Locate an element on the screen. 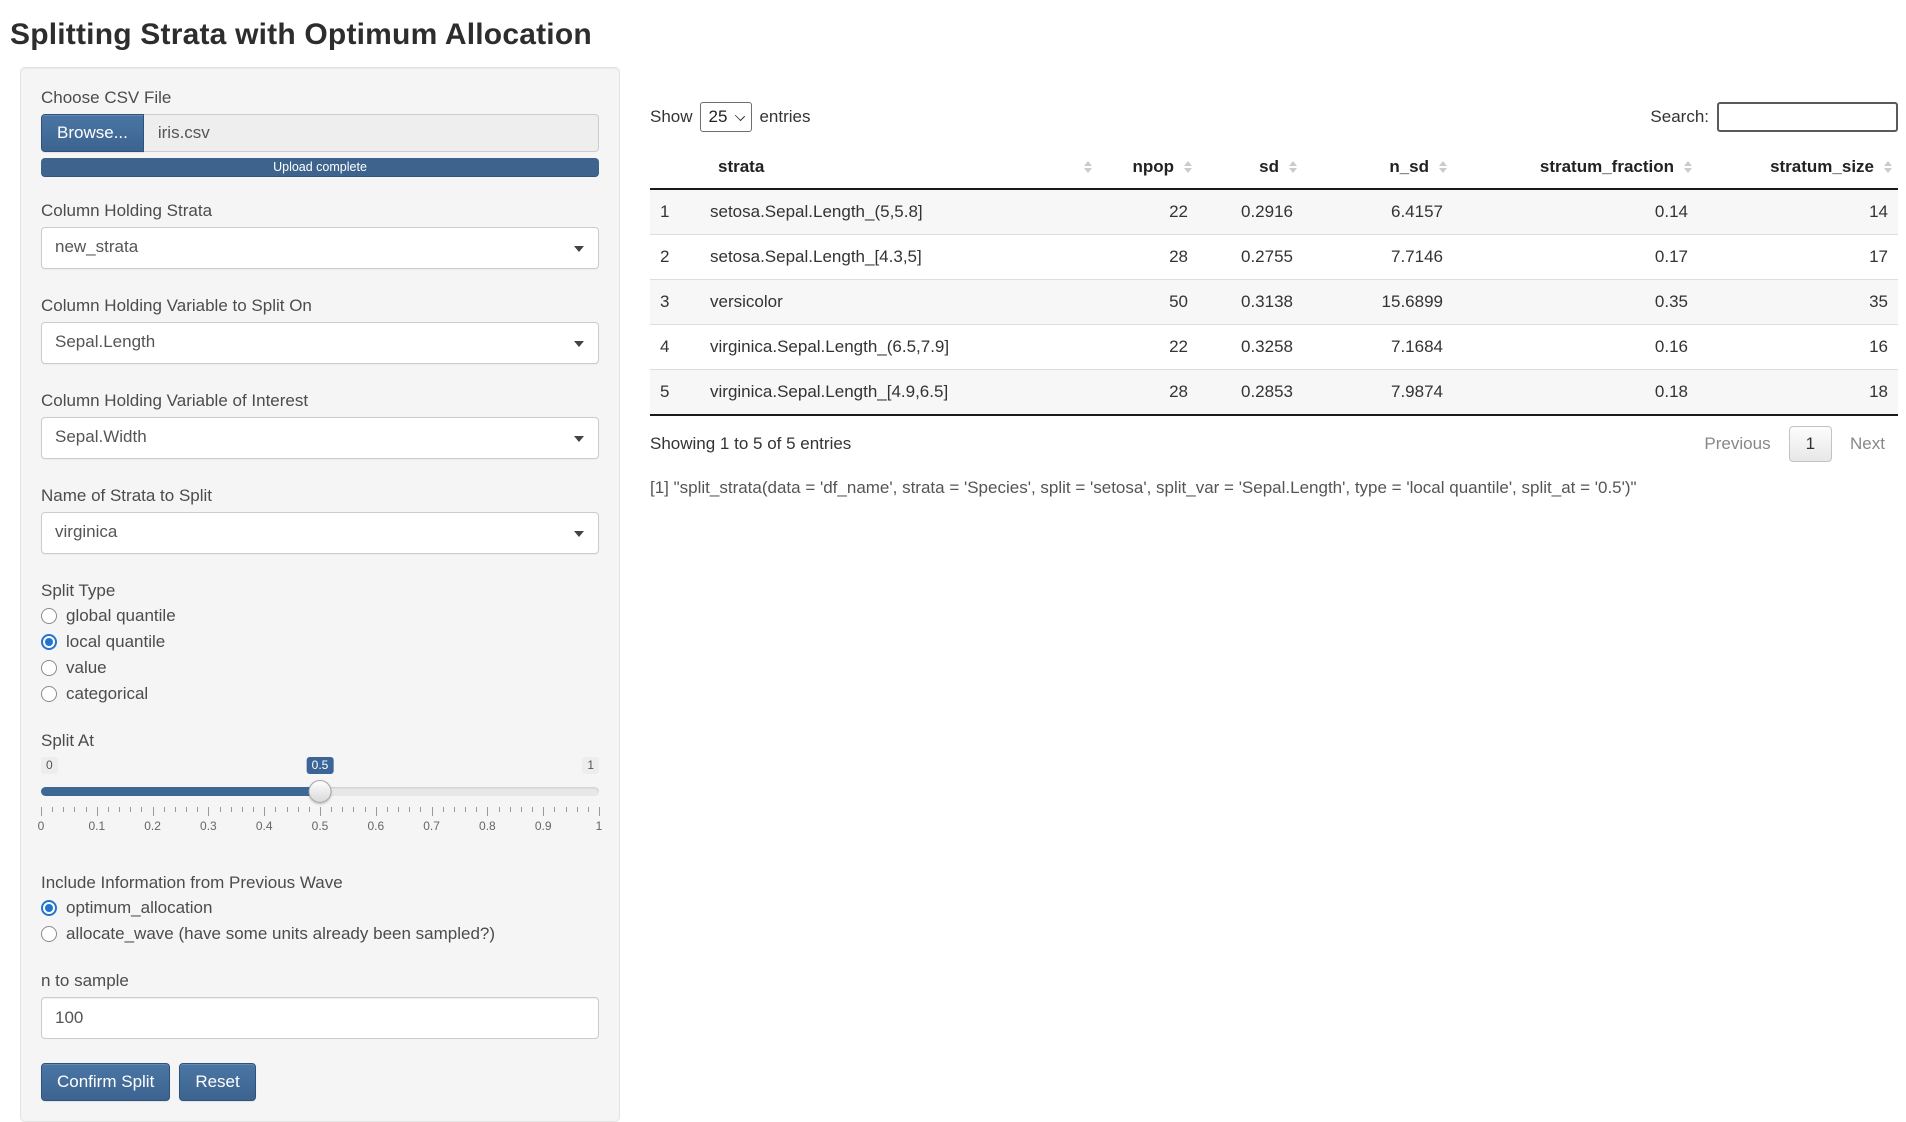  radio-option: local quantile is located at coordinates (320, 642).